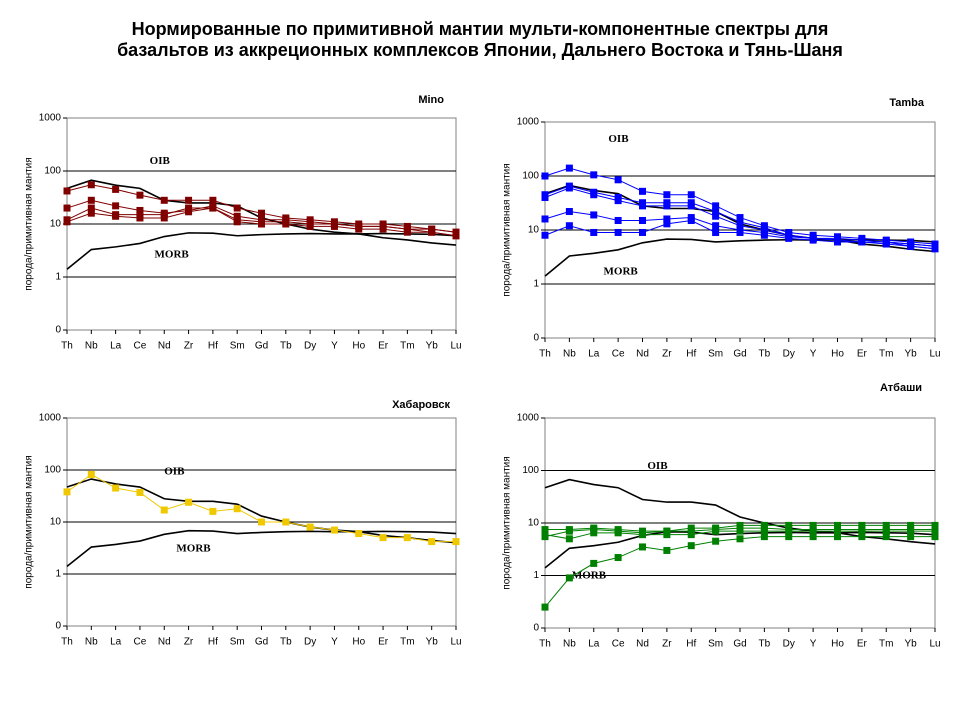  Describe the element at coordinates (56, 224) in the screenshot. I see `y-tick-label: 10` at that location.